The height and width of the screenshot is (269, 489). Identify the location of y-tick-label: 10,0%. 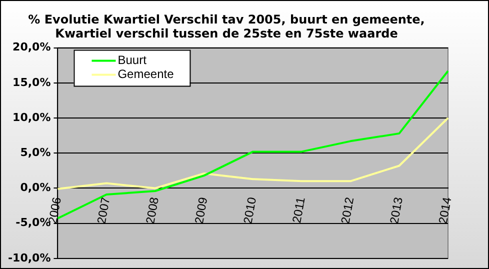
(31, 117).